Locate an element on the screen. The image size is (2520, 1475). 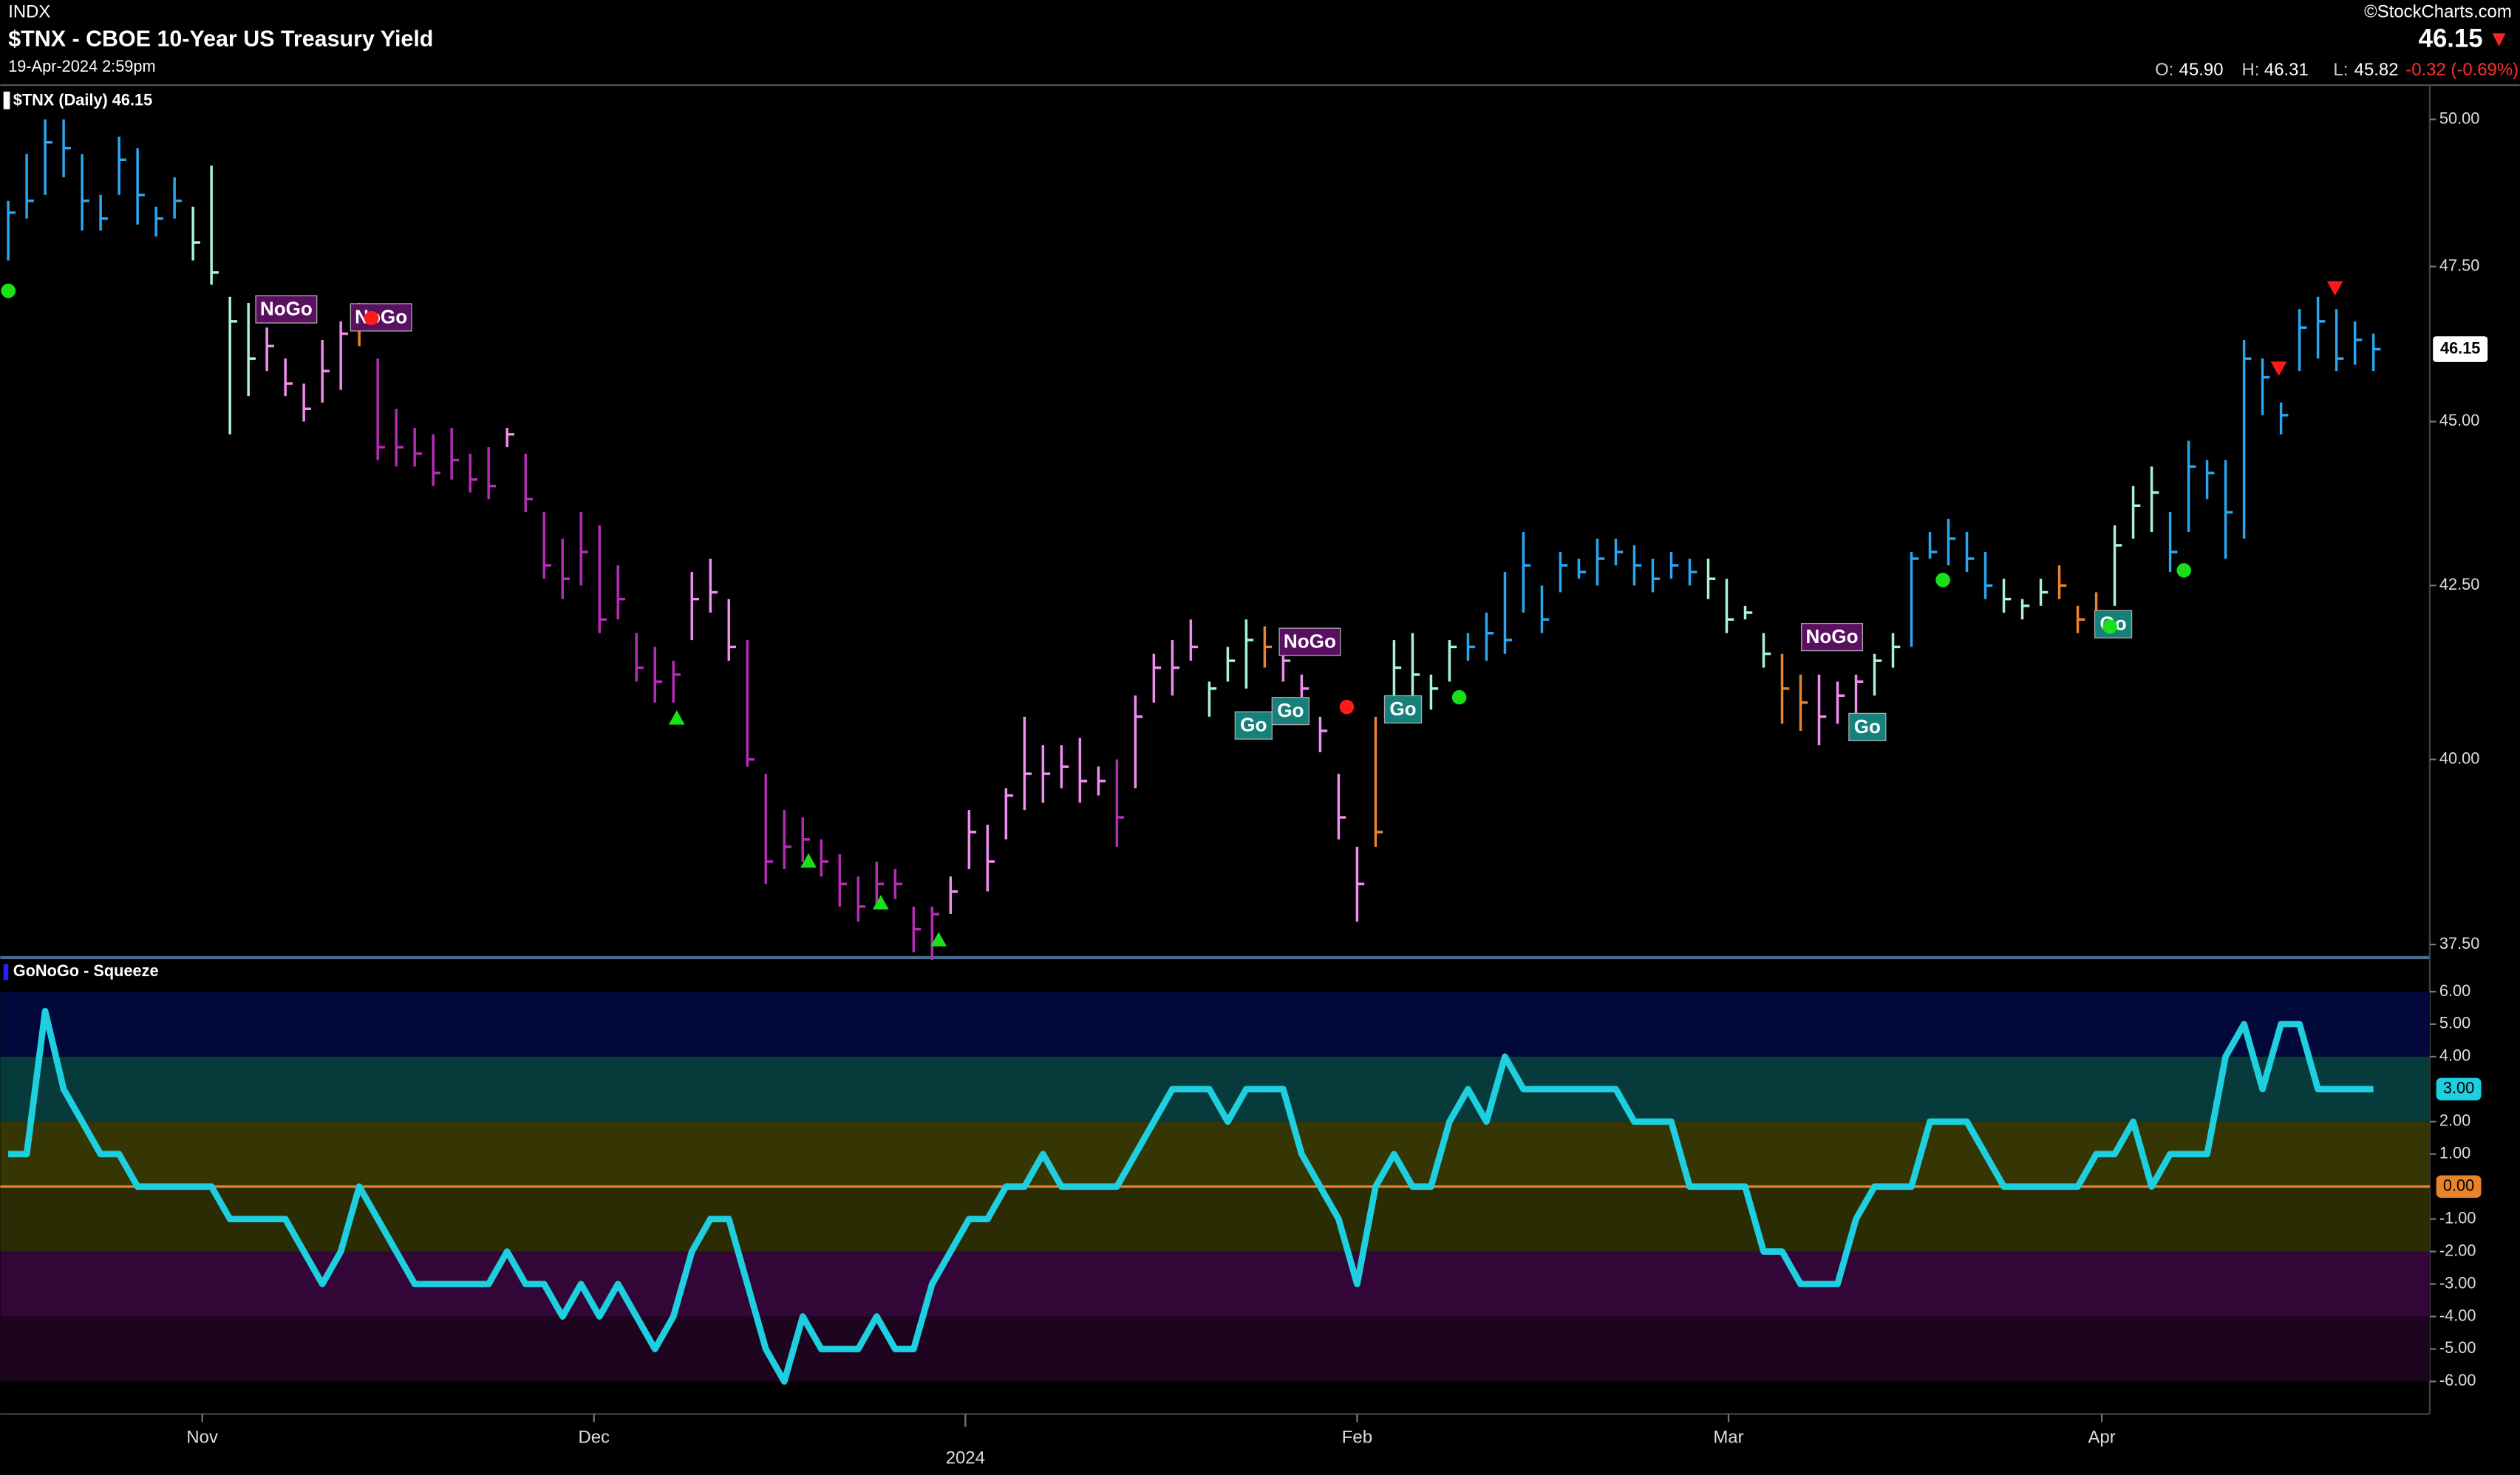
x-tick-label: Nov is located at coordinates (202, 1437).